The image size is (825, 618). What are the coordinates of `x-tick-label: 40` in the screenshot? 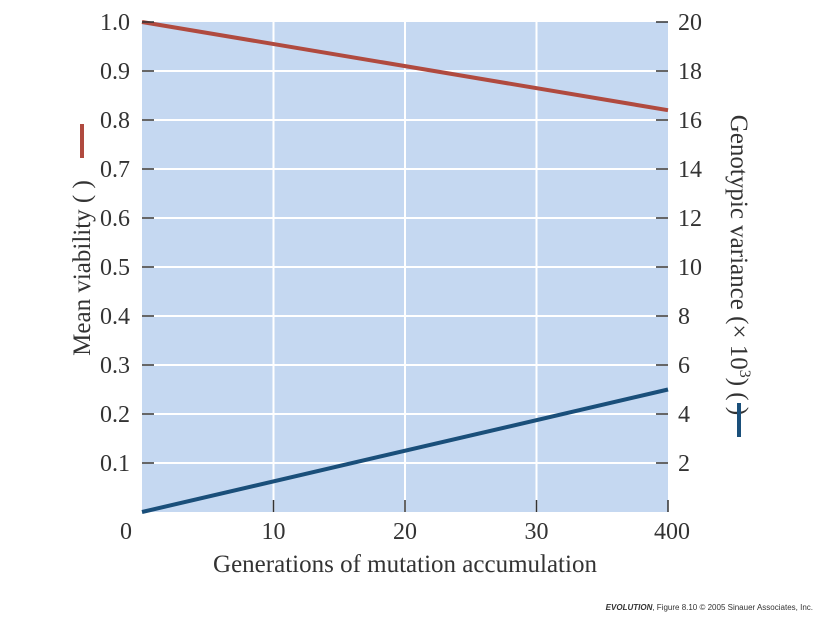 It's located at (666, 532).